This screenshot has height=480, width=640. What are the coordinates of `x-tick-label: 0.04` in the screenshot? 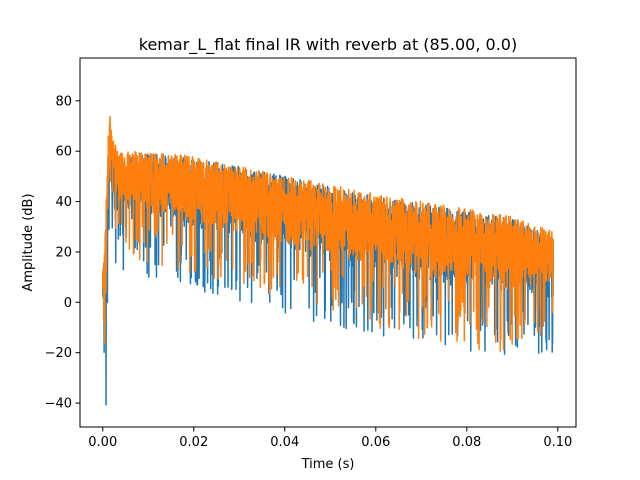 It's located at (284, 442).